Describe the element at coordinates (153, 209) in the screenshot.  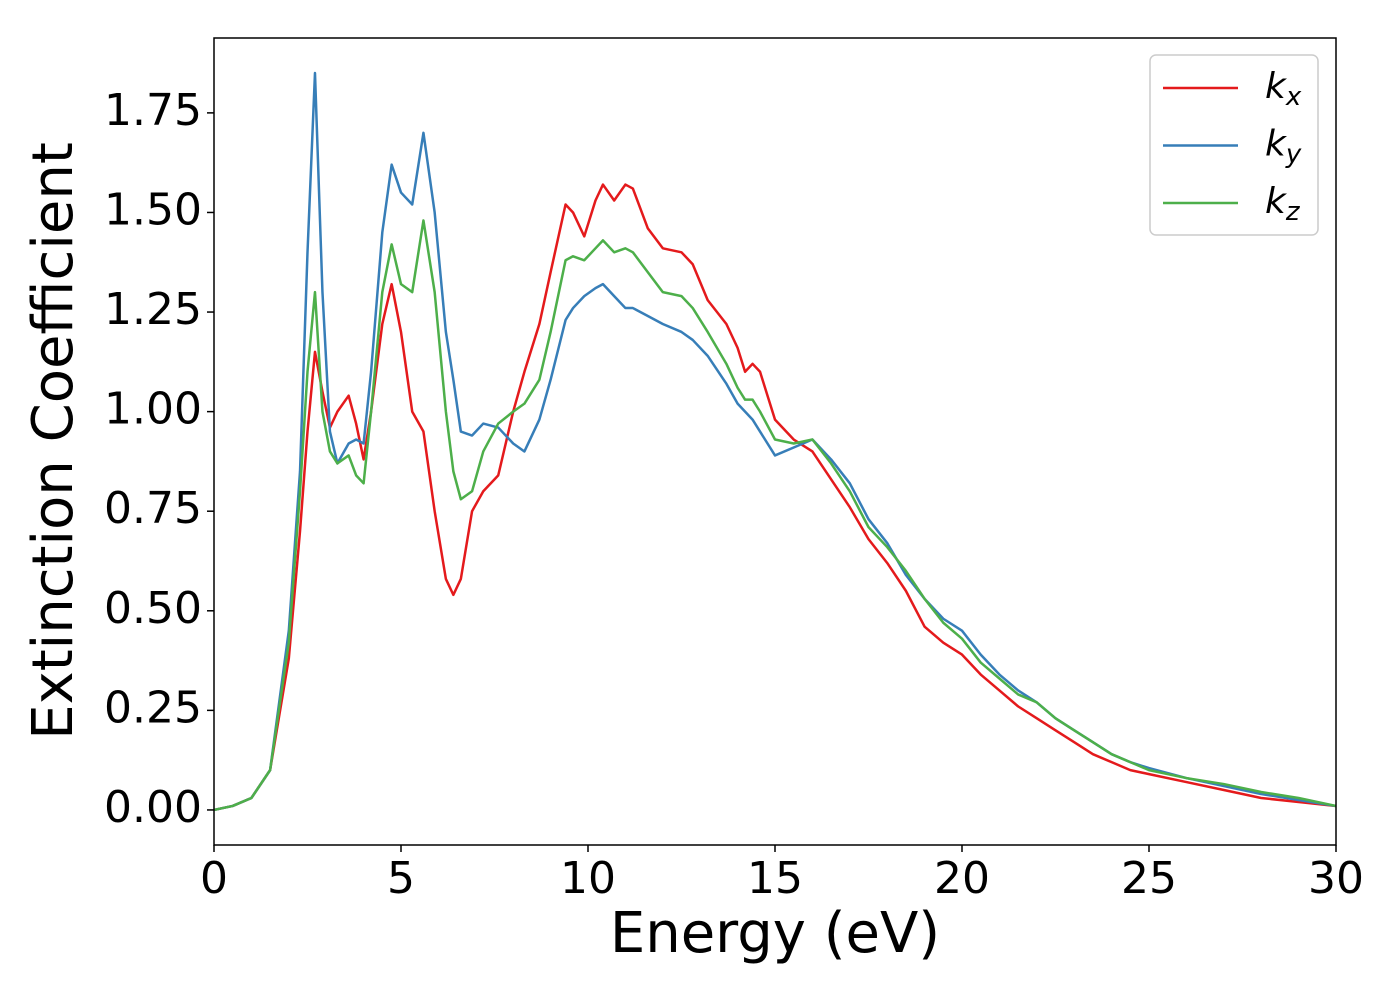
I see `y-tick-label: 1.50` at that location.